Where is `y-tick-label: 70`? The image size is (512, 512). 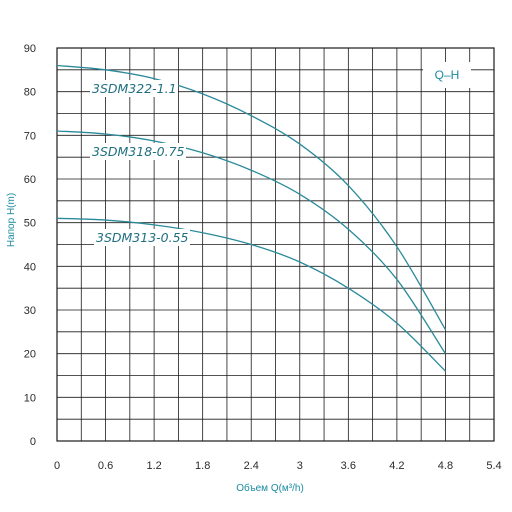 y-tick-label: 70 is located at coordinates (30, 136).